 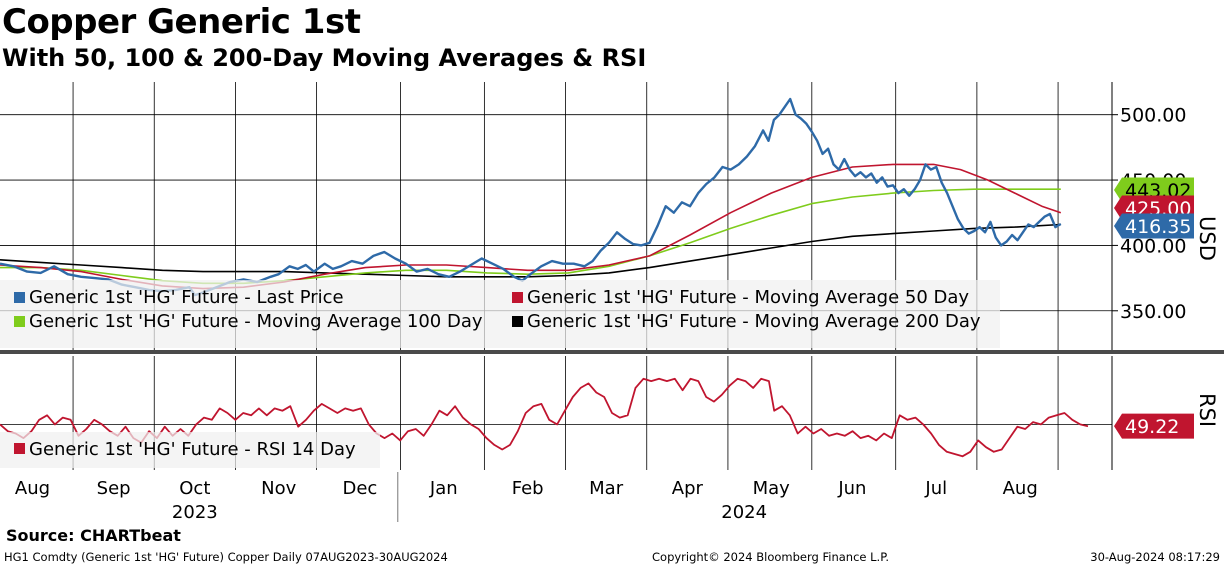 What do you see at coordinates (500, 314) in the screenshot?
I see `price-legend-box` at bounding box center [500, 314].